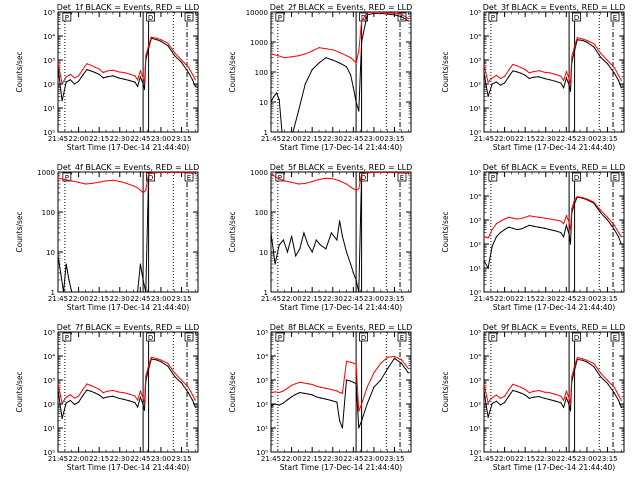  What do you see at coordinates (49, 381) in the screenshot?
I see `y-tick-label: 10³` at bounding box center [49, 381].